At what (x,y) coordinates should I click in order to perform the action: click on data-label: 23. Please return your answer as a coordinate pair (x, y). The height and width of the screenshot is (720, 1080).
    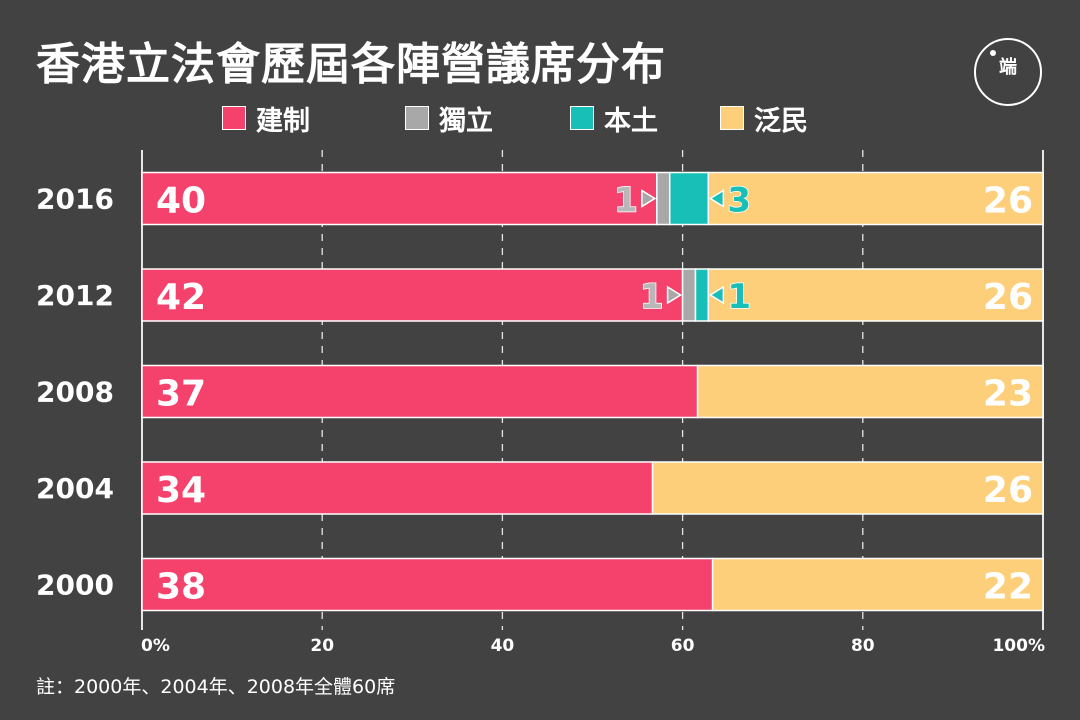
    Looking at the image, I should click on (1008, 394).